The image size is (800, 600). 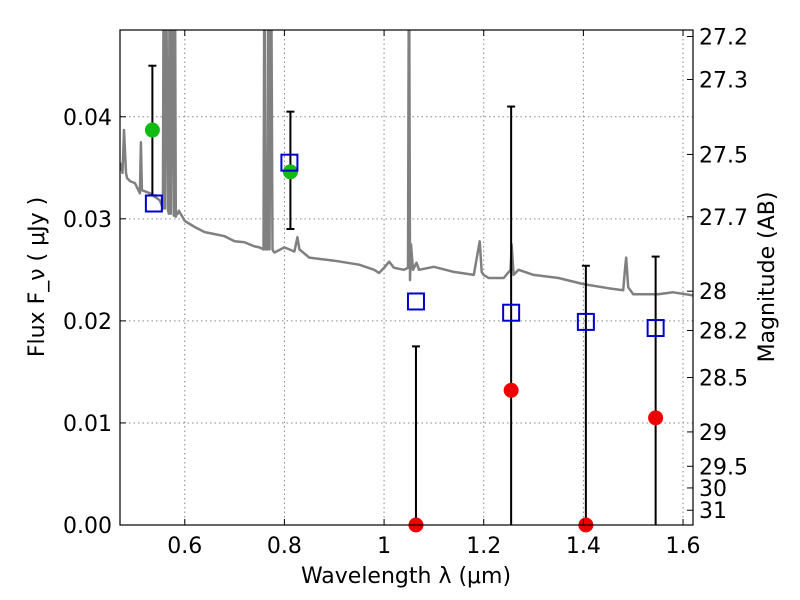 I want to click on right-tick-label: 28.5, so click(x=723, y=378).